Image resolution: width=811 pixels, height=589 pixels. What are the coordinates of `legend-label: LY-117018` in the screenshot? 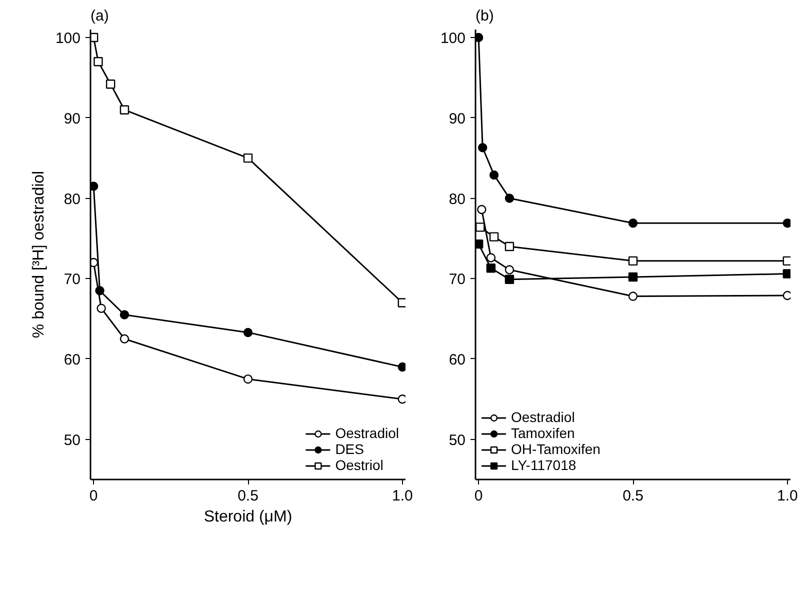 It's located at (543, 465).